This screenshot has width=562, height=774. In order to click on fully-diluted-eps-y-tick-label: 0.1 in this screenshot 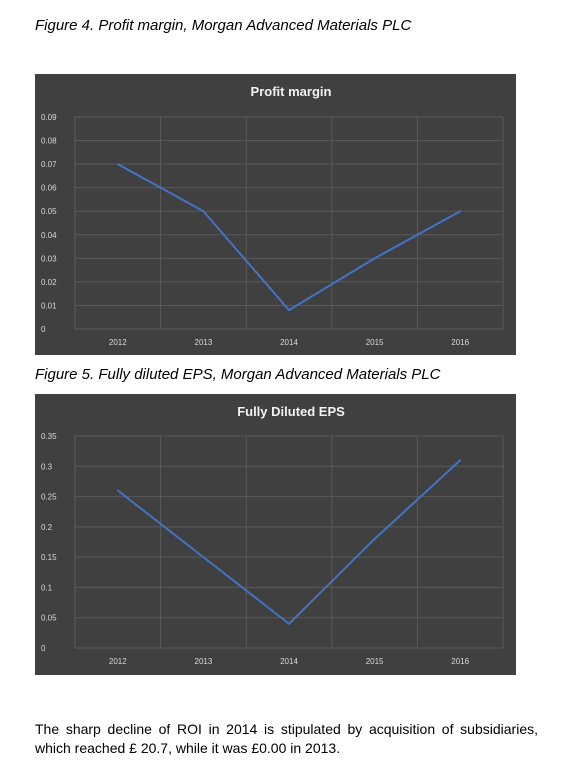, I will do `click(47, 587)`.